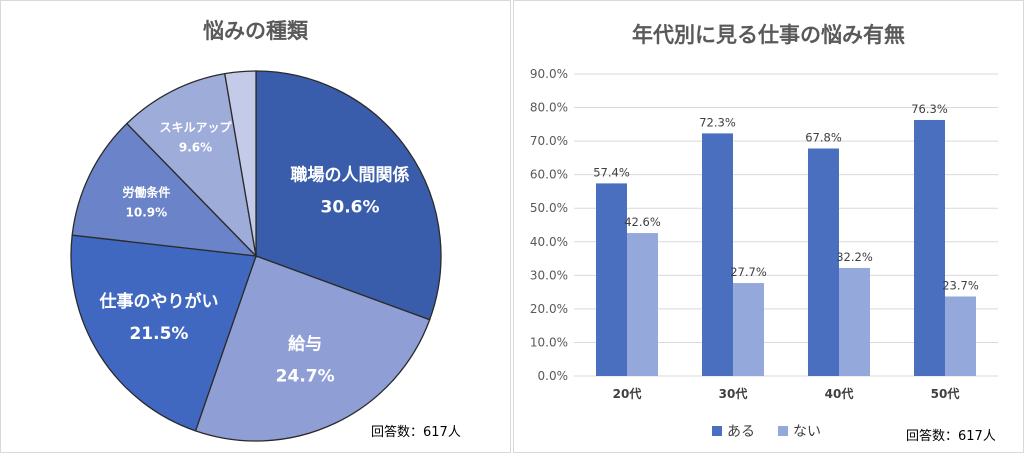  I want to click on pie-slice-label: 給与, so click(305, 344).